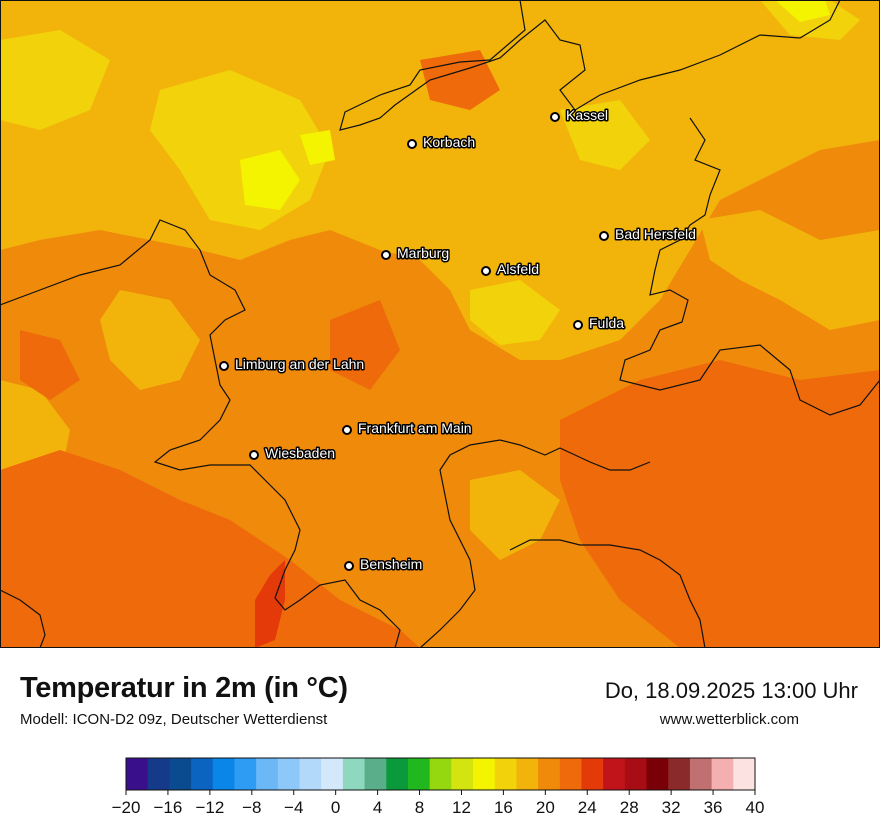 The height and width of the screenshot is (830, 880). I want to click on city-label: Alsfeld, so click(518, 269).